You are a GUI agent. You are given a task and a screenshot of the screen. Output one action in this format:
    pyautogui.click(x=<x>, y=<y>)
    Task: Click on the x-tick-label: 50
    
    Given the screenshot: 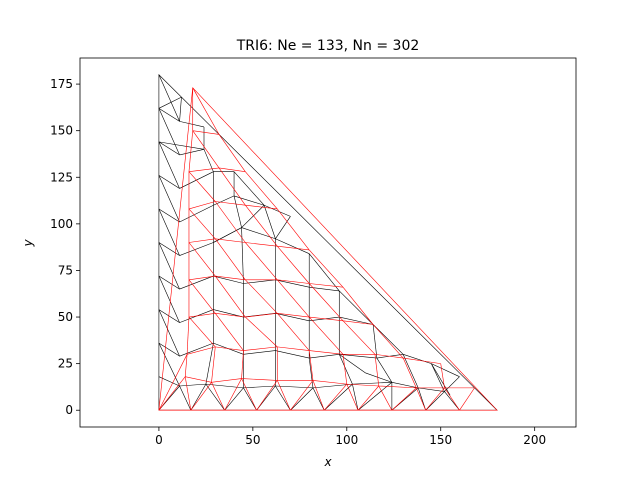 What is the action you would take?
    pyautogui.click(x=252, y=440)
    